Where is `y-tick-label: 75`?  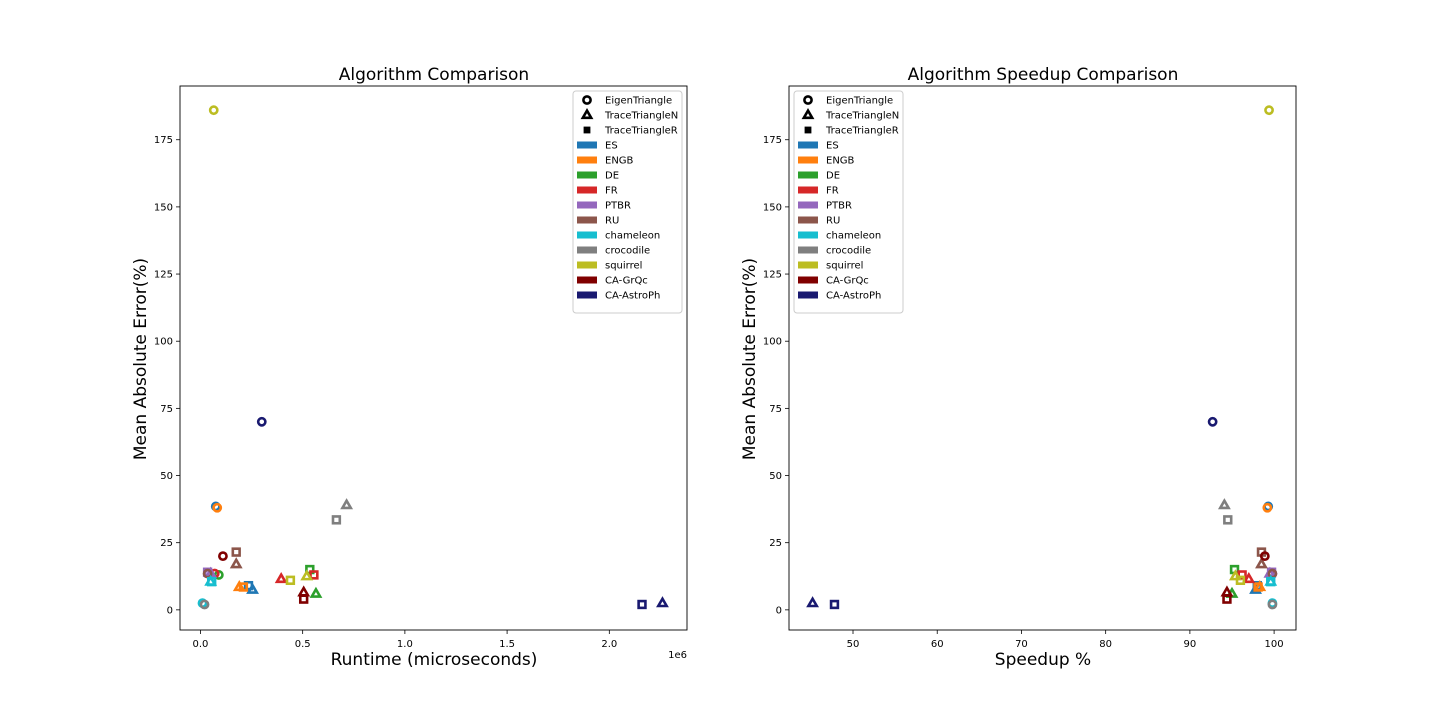
y-tick-label: 75 is located at coordinates (166, 409).